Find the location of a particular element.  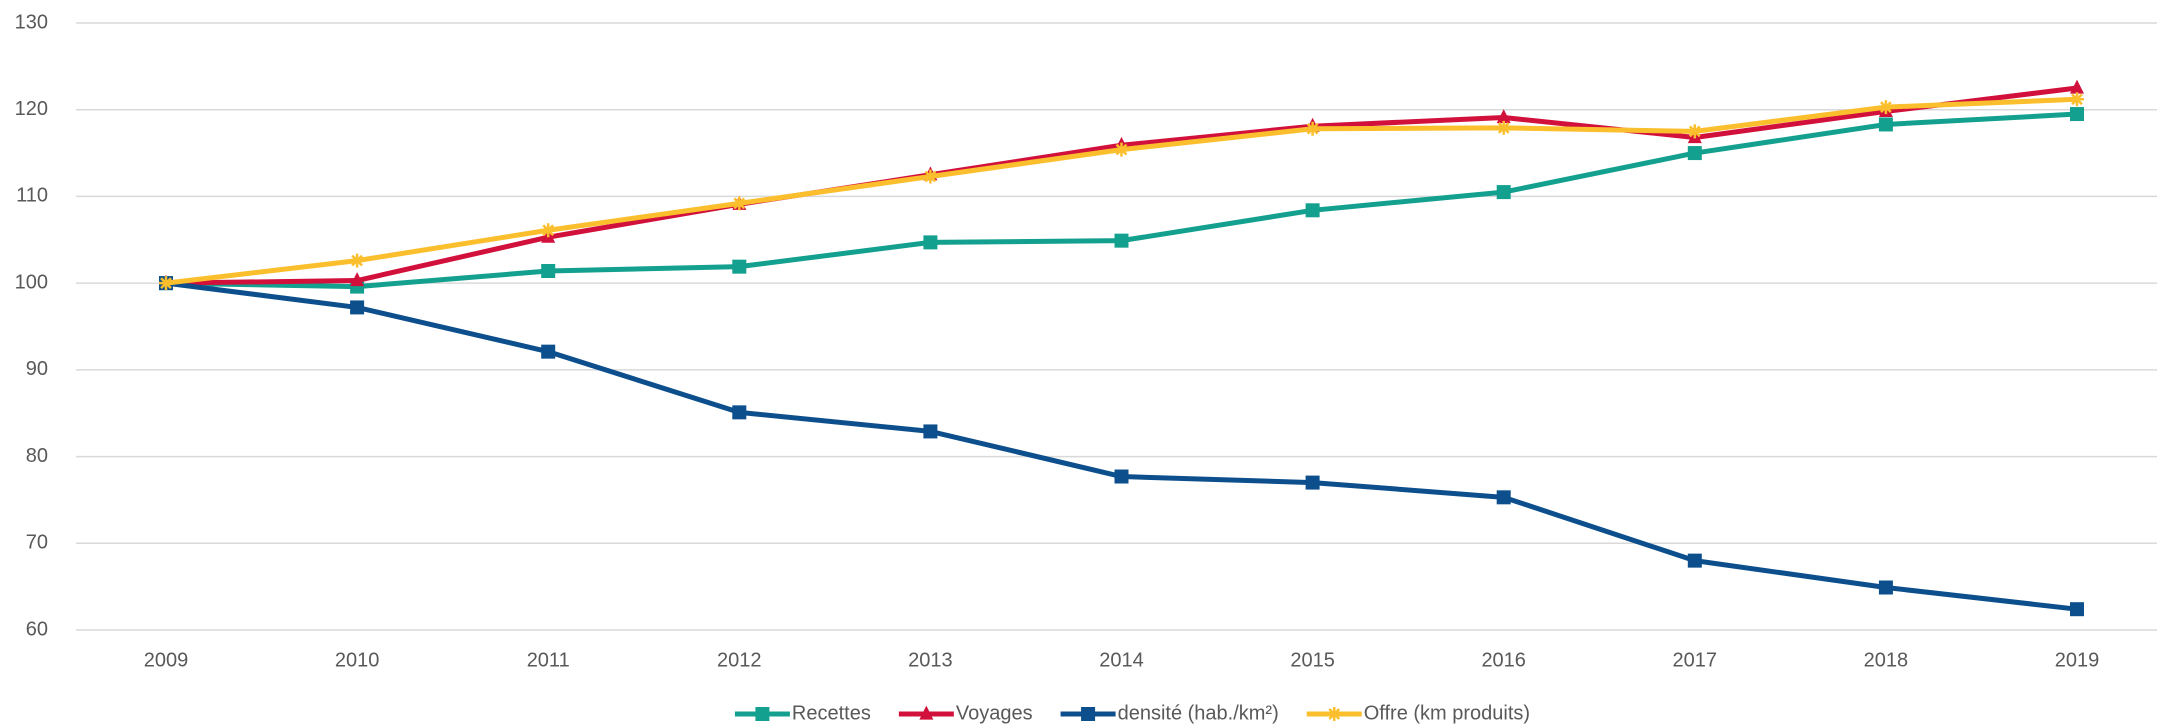

y-tick-label: 60 is located at coordinates (37, 629).